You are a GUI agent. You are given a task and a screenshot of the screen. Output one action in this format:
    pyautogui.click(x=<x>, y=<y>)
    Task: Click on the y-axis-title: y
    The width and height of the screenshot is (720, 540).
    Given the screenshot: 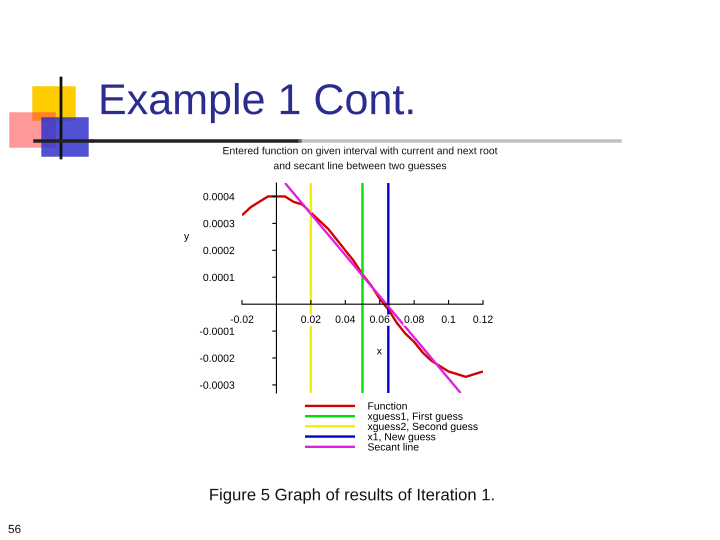 What is the action you would take?
    pyautogui.click(x=187, y=238)
    